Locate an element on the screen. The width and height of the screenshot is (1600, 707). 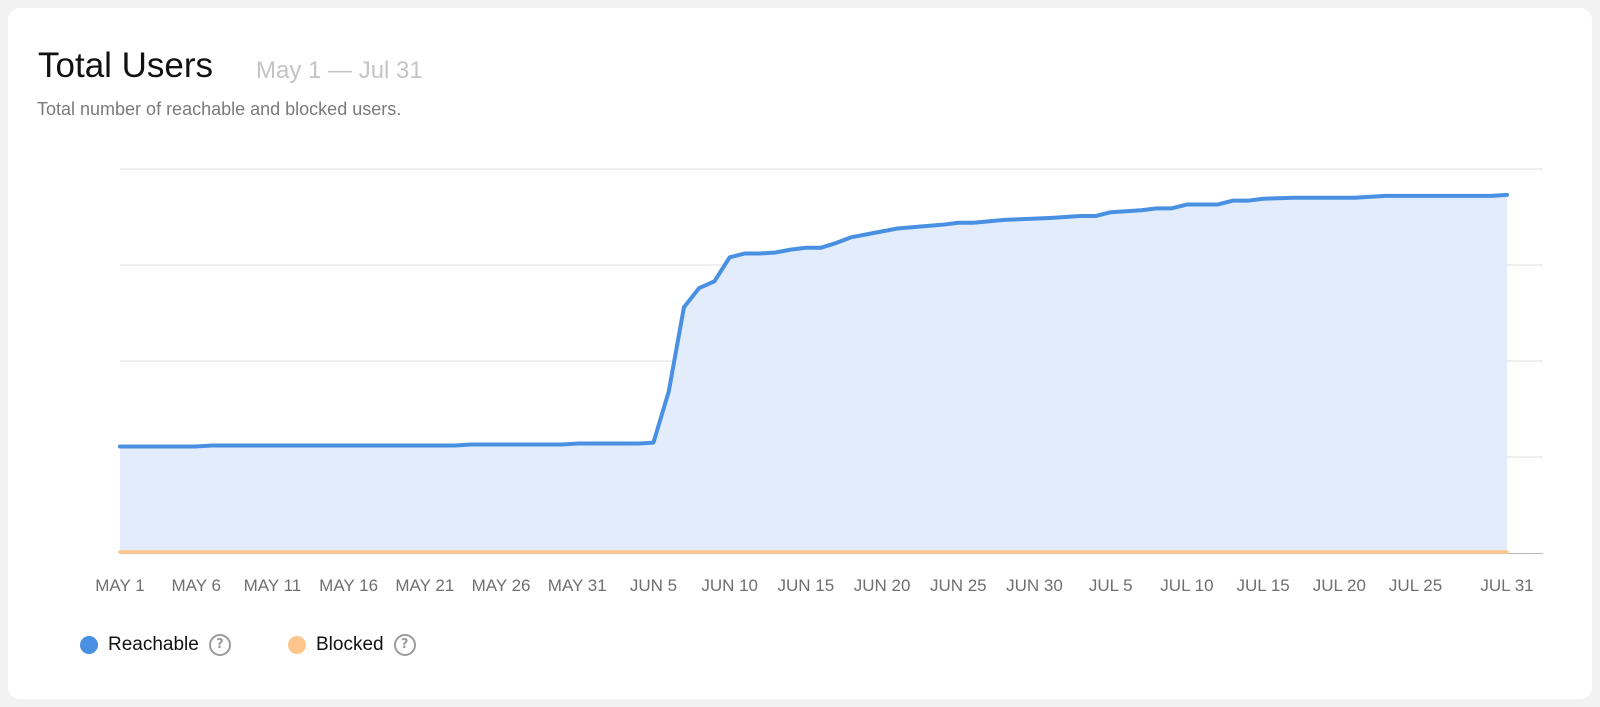
x-tick-label: MAY 1 is located at coordinates (119, 585).